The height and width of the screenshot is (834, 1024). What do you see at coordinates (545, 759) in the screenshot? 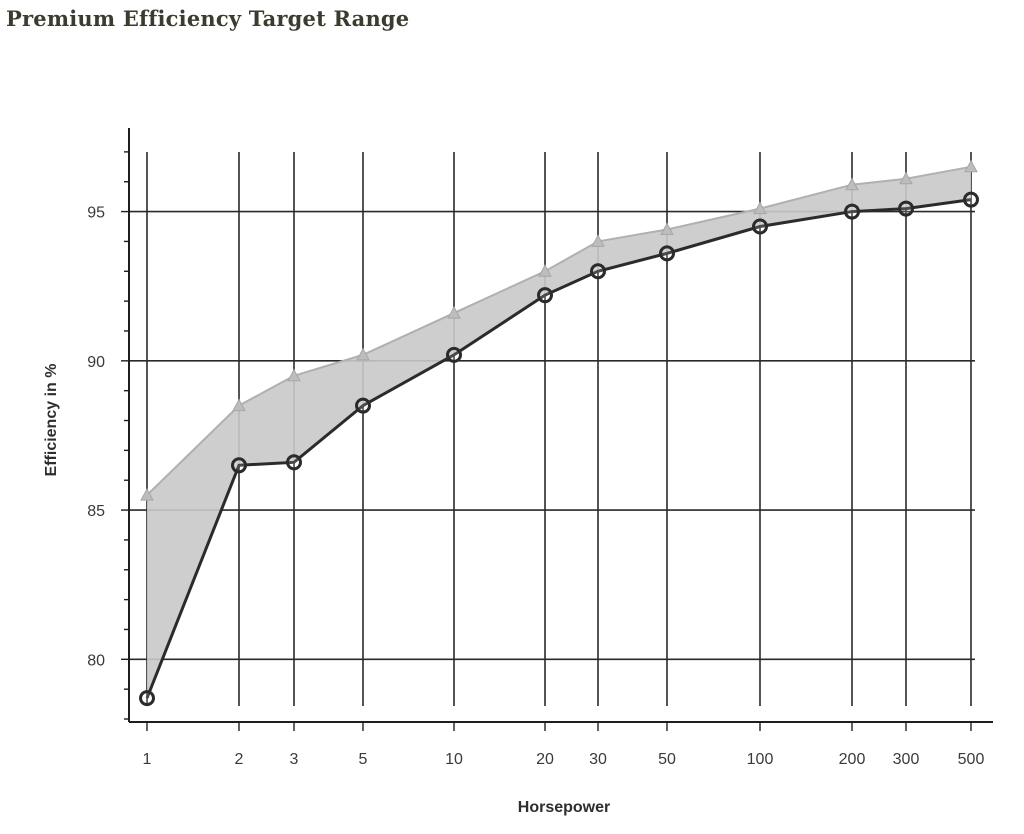
I see `x-tick-label-20: 20` at bounding box center [545, 759].